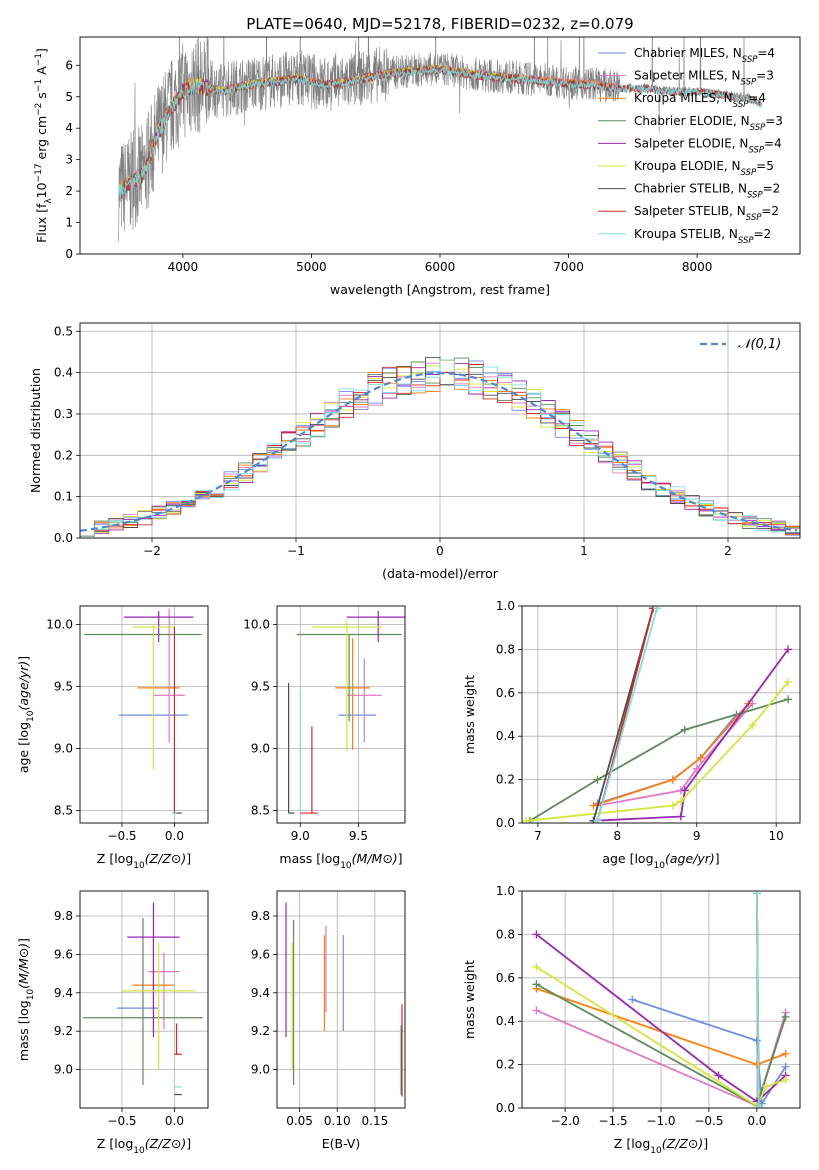 The width and height of the screenshot is (819, 1170). I want to click on y-tick-label: 3, so click(69, 160).